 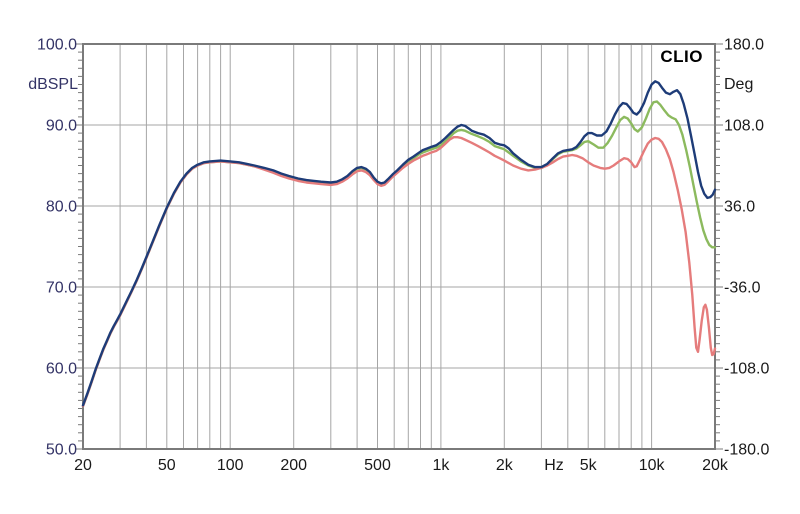 I want to click on x-axis-unit-label: Hz, so click(x=554, y=465).